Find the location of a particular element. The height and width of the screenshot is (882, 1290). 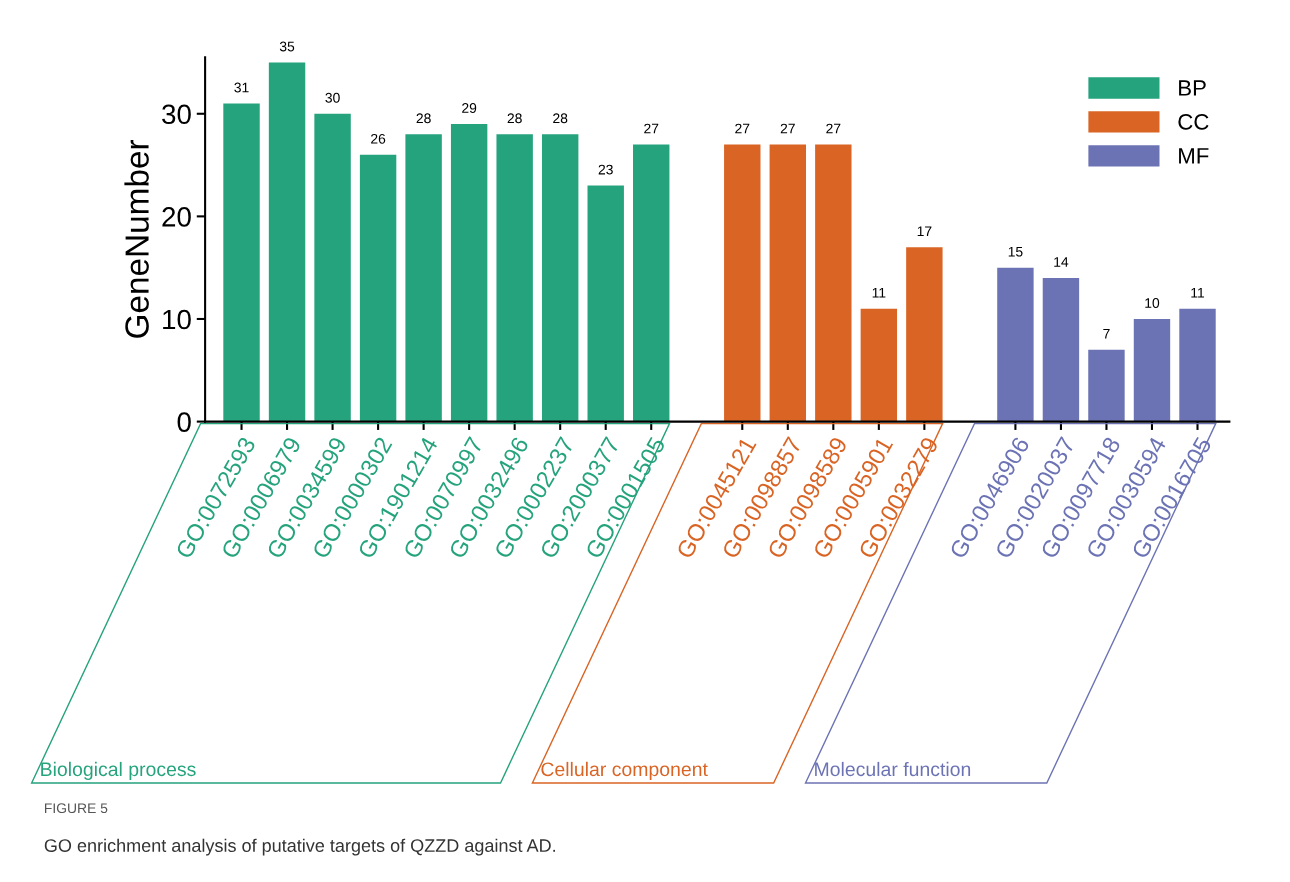

data-label: 14 is located at coordinates (1061, 262).